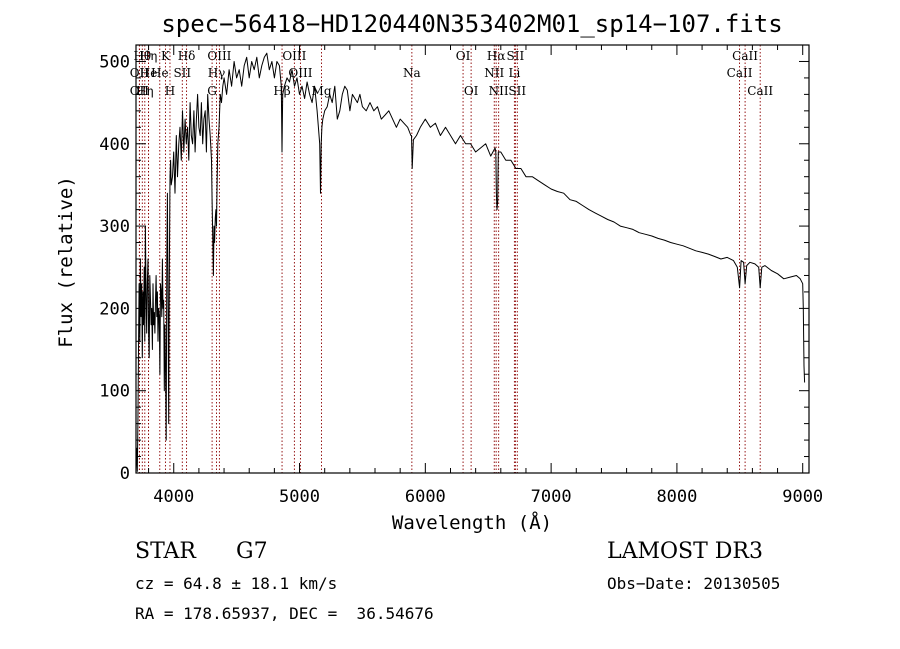 This screenshot has width=900, height=649. I want to click on object-class: STAR G7, so click(201, 551).